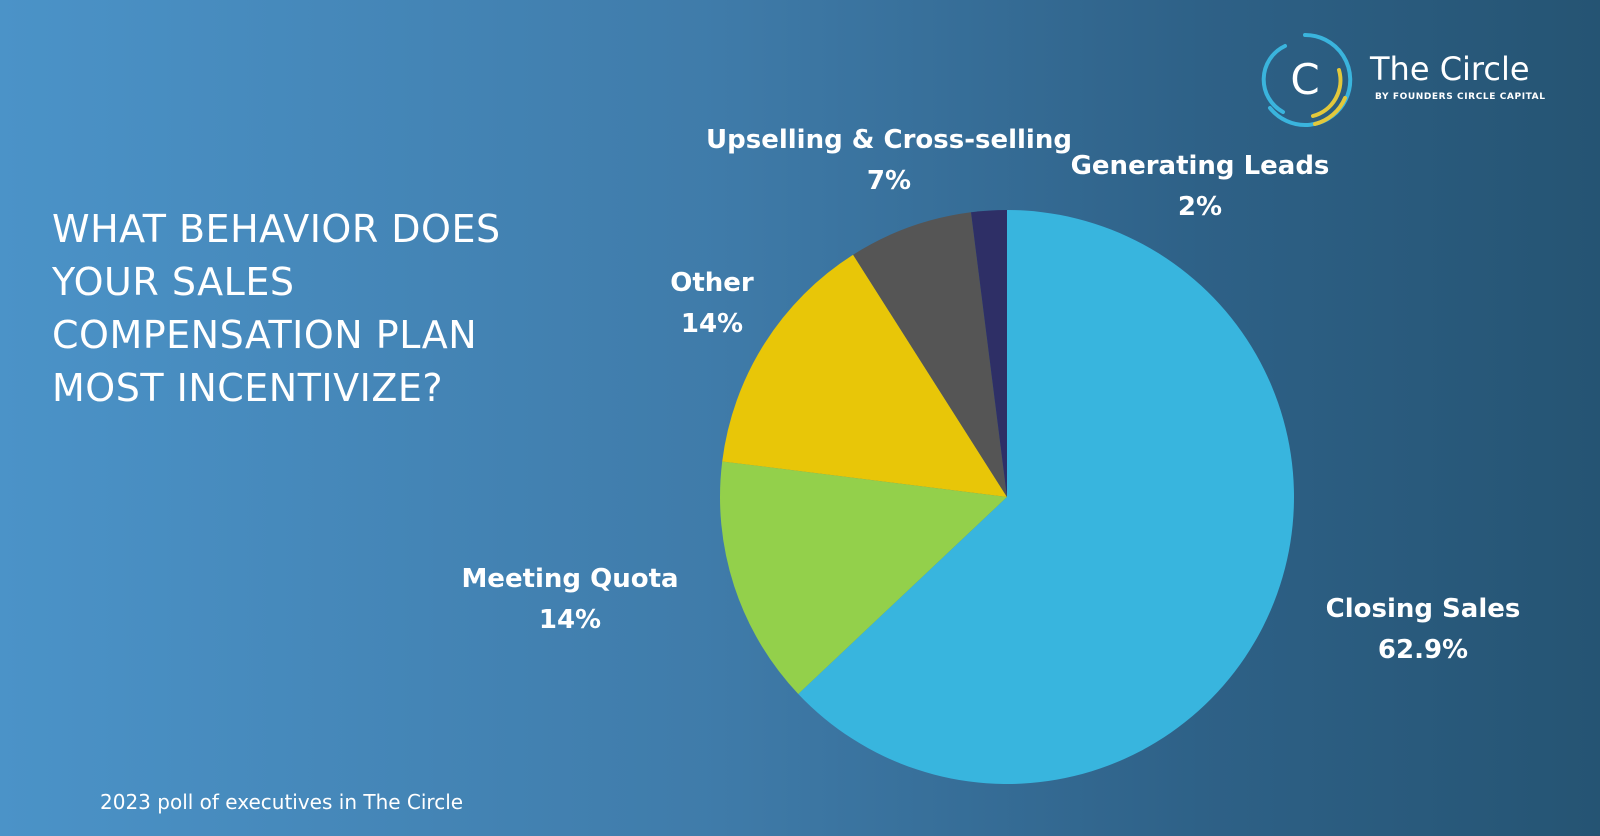 This screenshot has height=836, width=1600. I want to click on slice-value-label: 7%, so click(889, 181).